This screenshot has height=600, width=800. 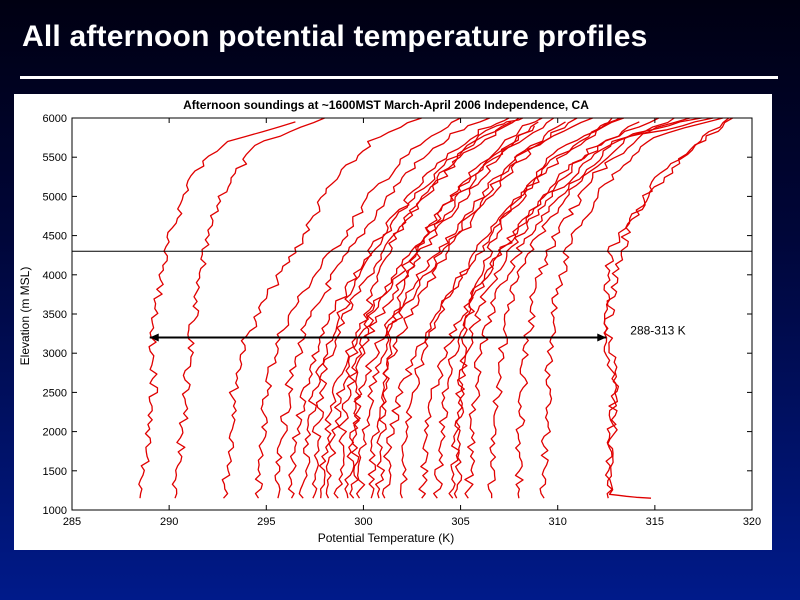 What do you see at coordinates (752, 522) in the screenshot?
I see `x-tick-label: 320` at bounding box center [752, 522].